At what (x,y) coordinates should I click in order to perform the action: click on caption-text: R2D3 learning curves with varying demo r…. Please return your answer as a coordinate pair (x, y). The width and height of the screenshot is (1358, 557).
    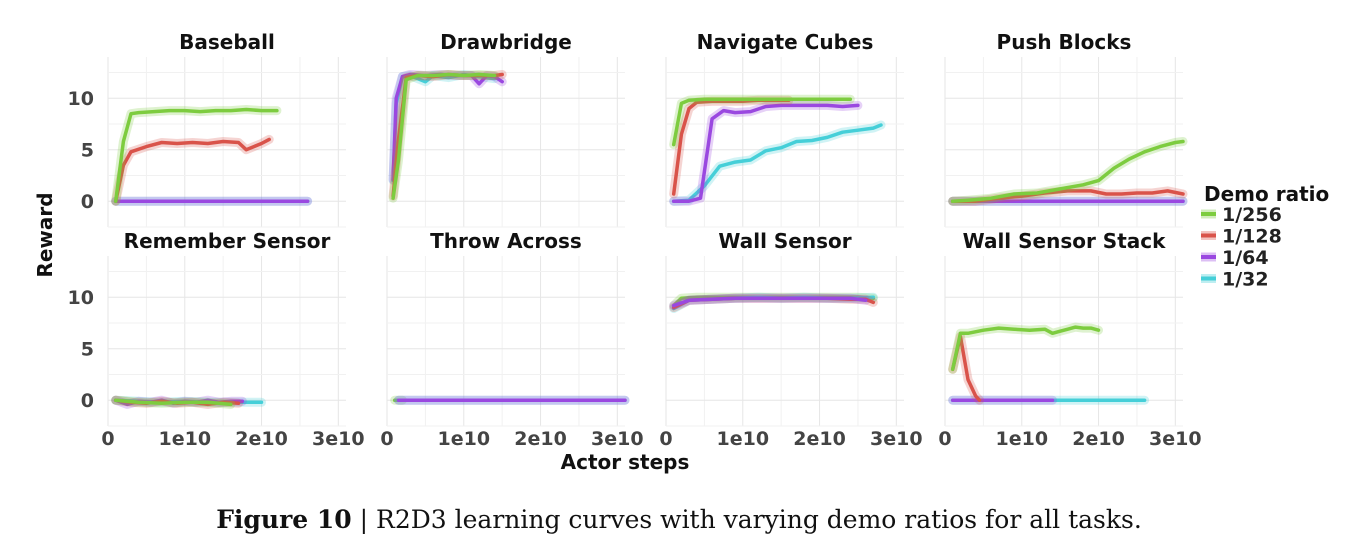
    Looking at the image, I should click on (759, 519).